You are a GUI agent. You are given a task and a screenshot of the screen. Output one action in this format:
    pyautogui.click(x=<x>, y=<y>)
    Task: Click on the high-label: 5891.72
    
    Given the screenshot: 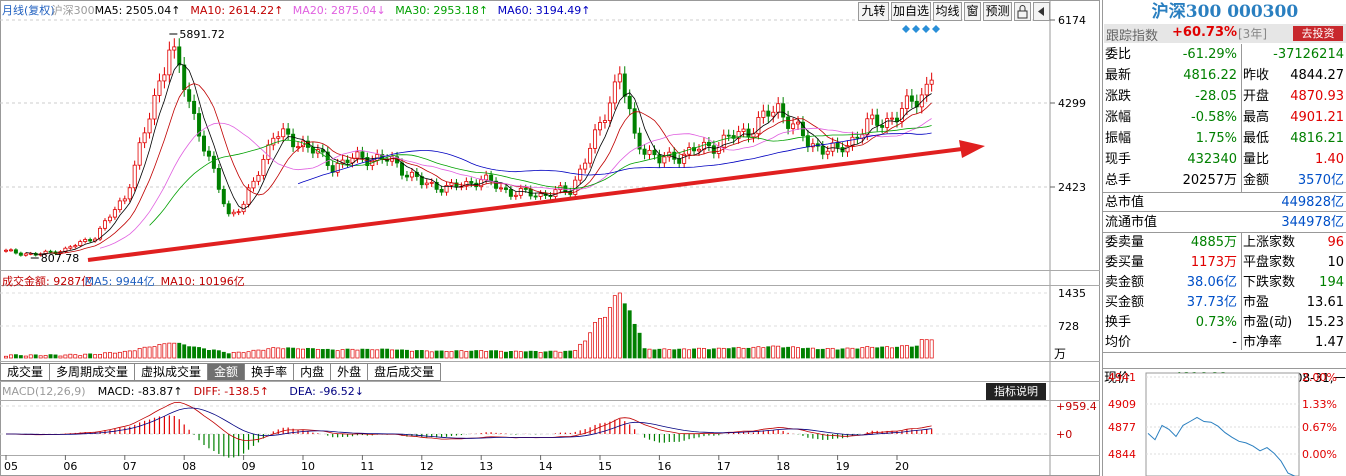 What is the action you would take?
    pyautogui.click(x=202, y=34)
    